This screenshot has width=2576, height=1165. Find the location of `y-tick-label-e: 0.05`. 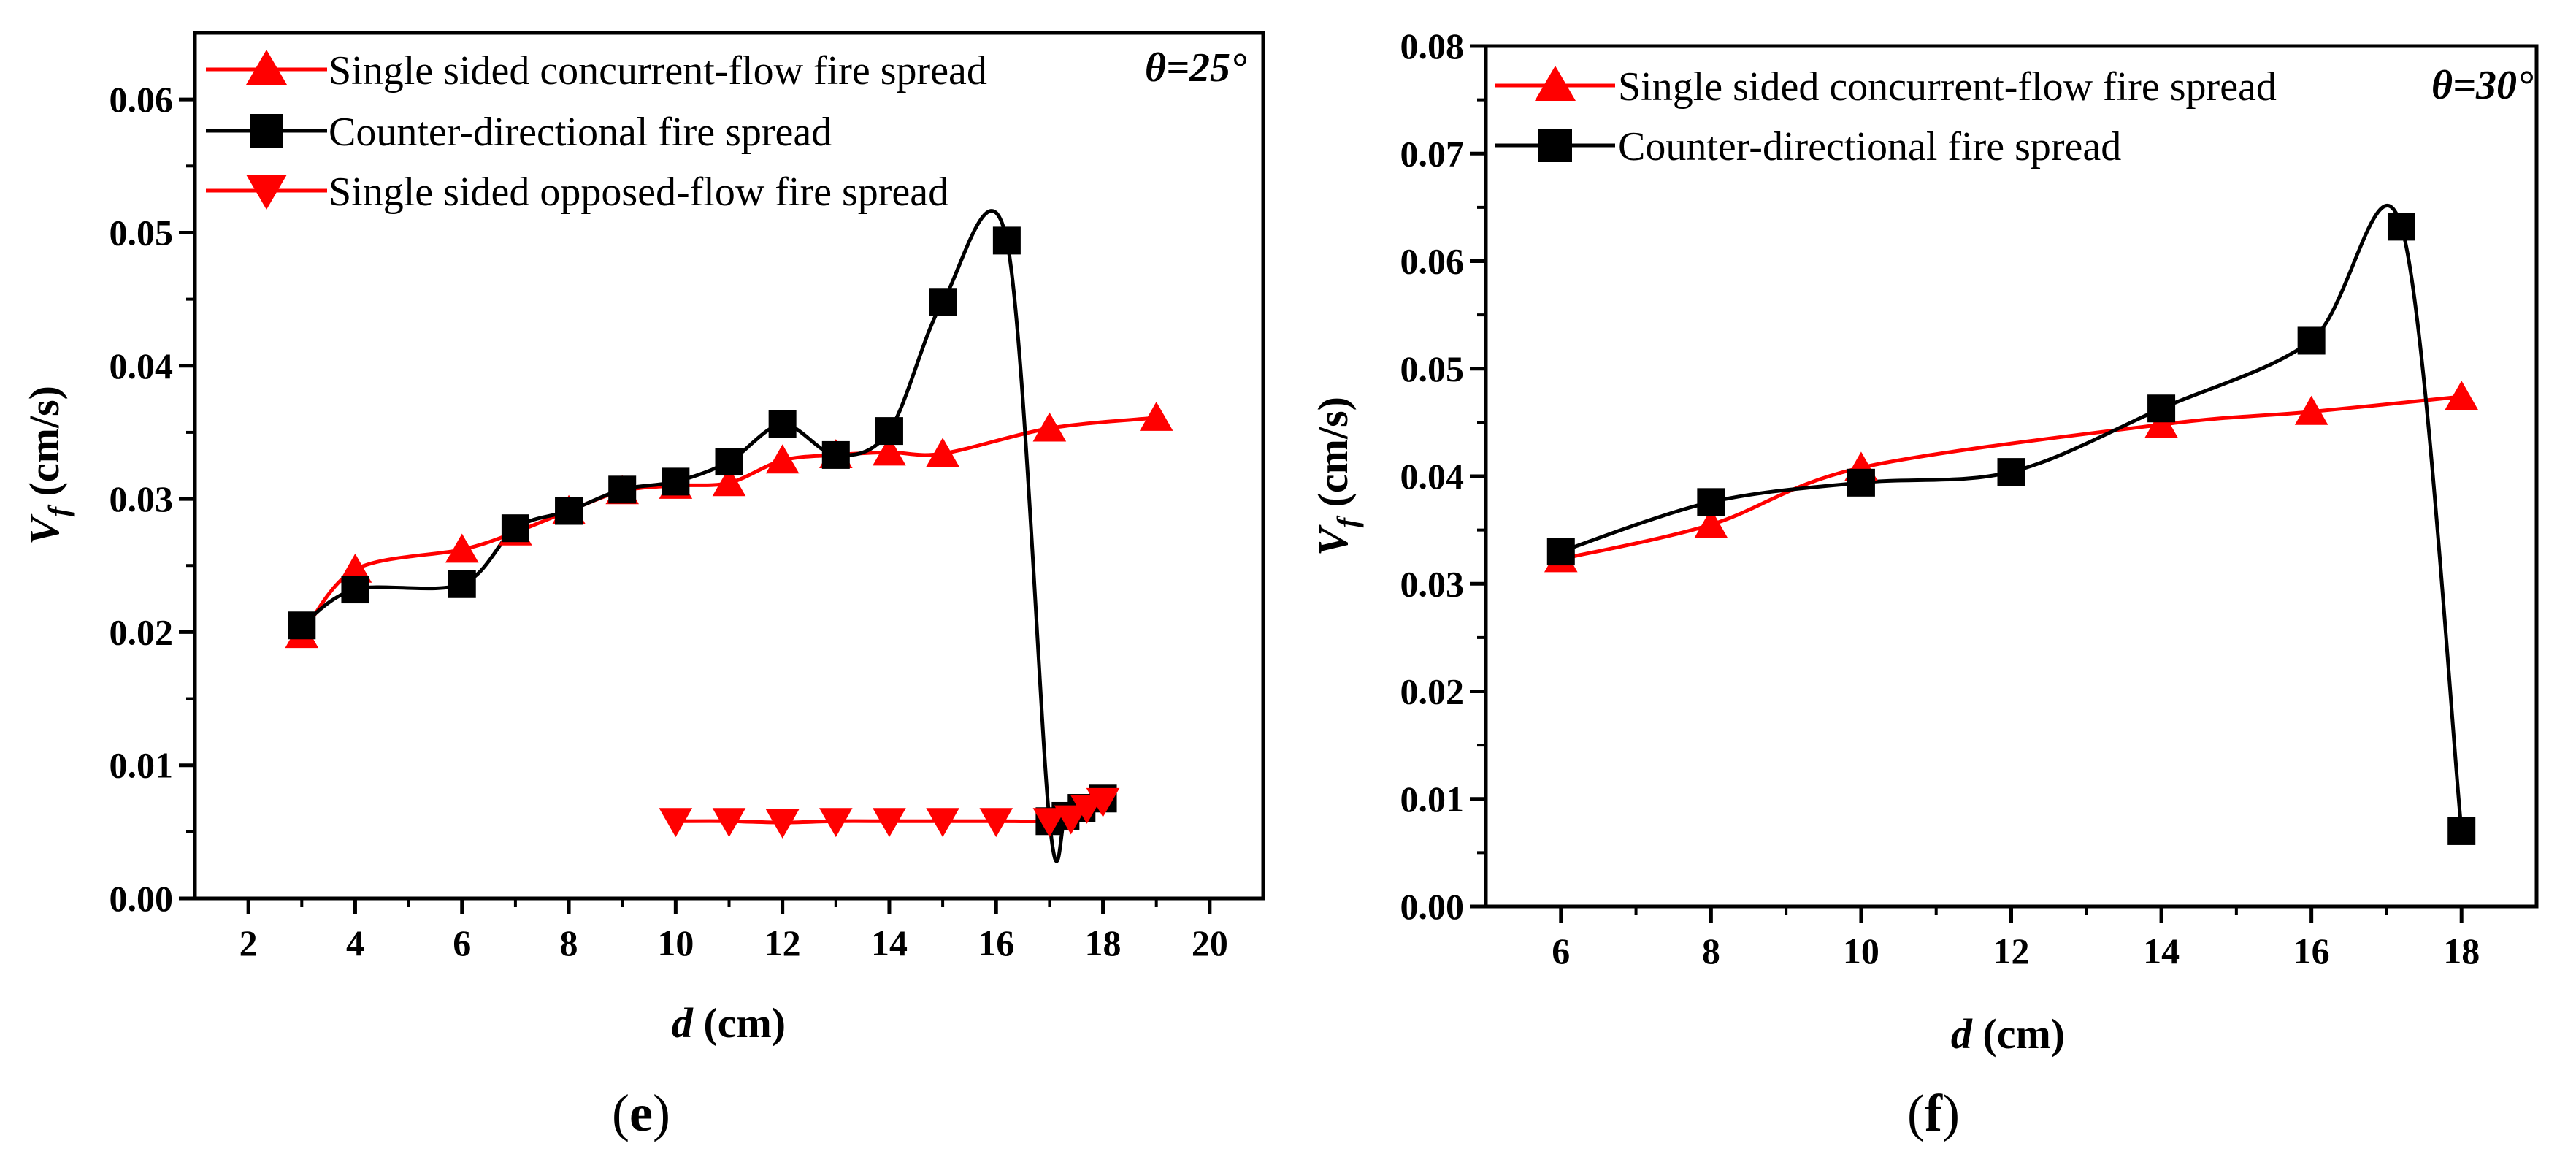

y-tick-label-e: 0.05 is located at coordinates (142, 232).